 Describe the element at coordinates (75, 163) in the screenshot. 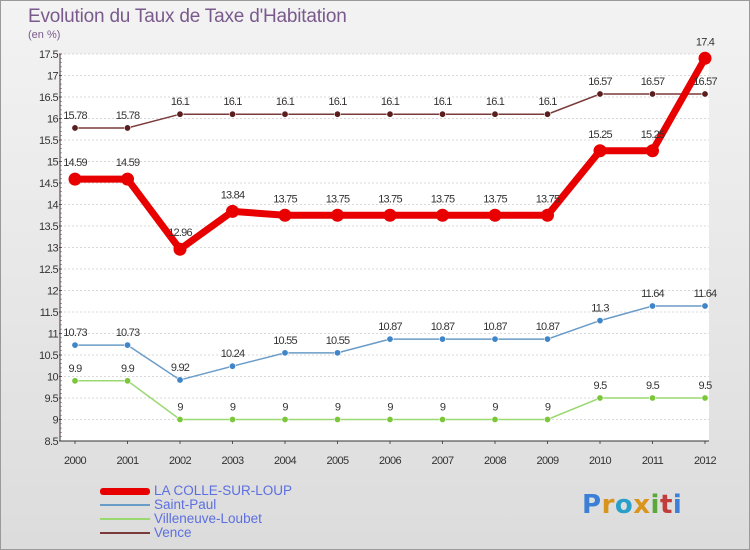

I see `data-label: 14.59` at that location.